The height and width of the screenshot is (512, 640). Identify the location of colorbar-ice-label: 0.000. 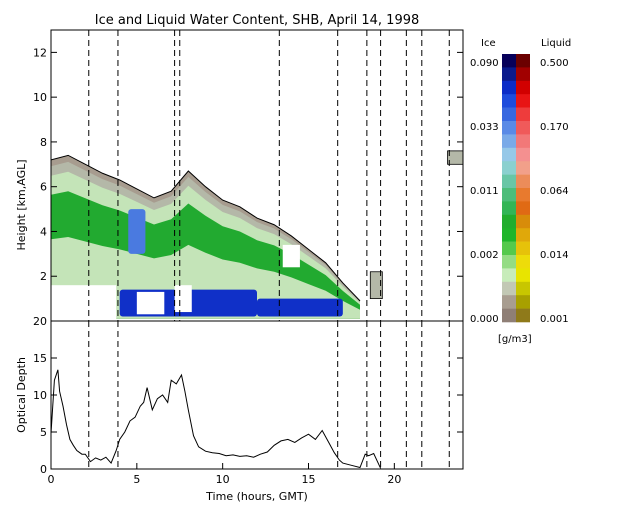
(484, 319).